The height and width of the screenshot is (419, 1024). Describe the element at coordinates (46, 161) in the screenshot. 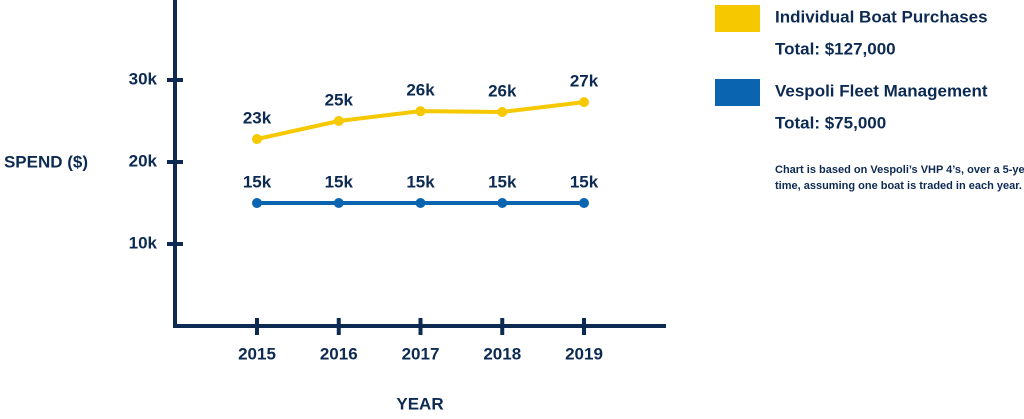

I see `y-axis-label: SPEND ($)` at that location.